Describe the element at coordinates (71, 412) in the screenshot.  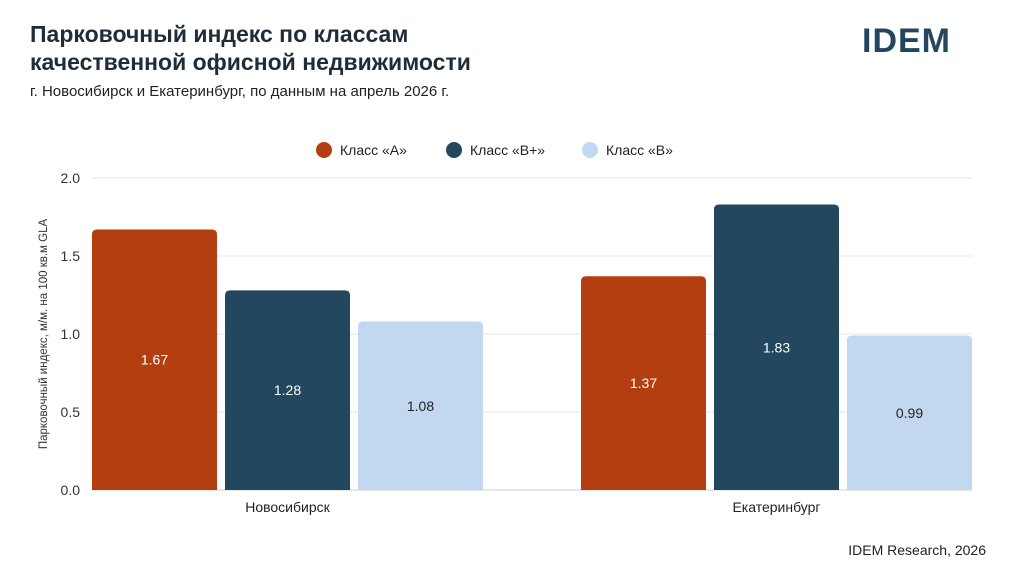
I see `y-tick-label: 0.5` at that location.